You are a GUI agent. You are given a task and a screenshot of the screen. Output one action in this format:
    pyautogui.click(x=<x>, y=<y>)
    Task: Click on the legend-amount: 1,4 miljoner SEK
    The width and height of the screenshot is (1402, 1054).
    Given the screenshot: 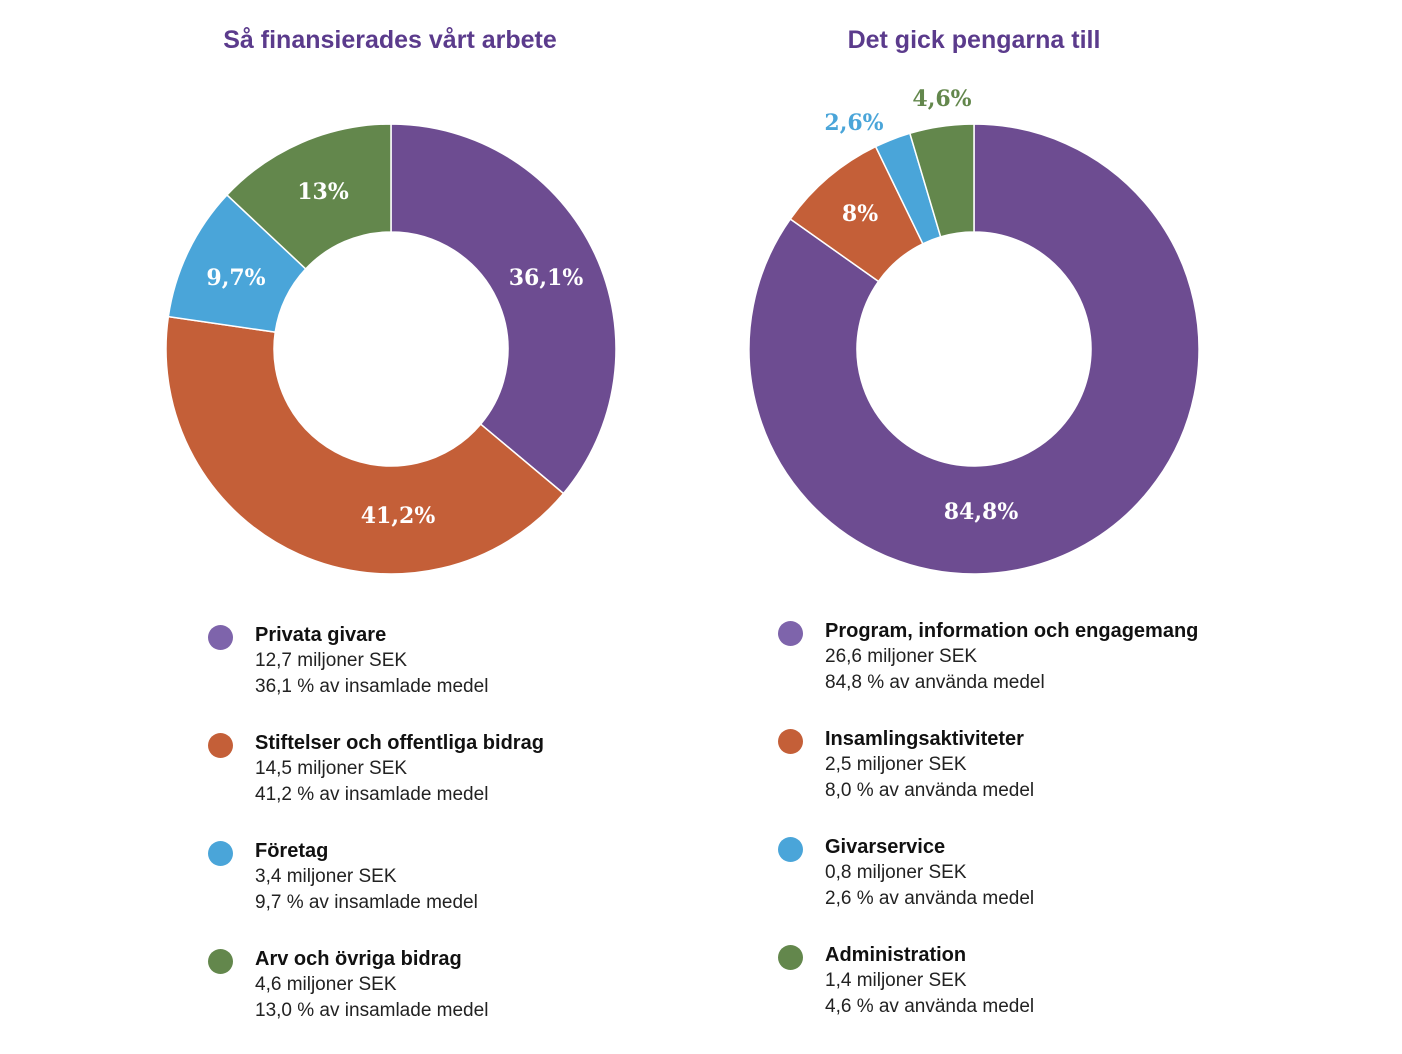 What is the action you would take?
    pyautogui.click(x=896, y=980)
    